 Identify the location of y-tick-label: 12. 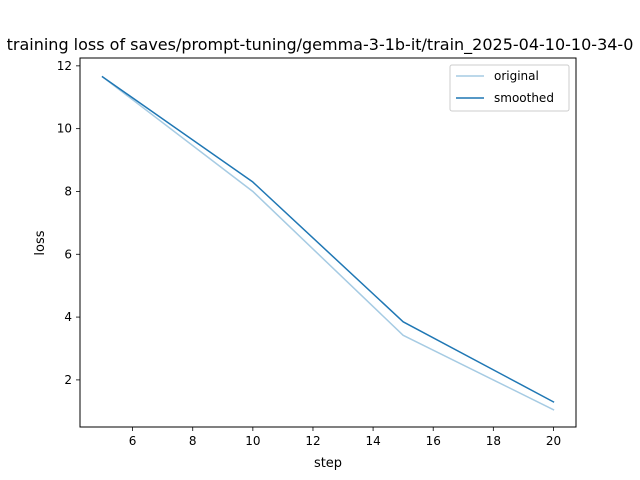
(64, 66).